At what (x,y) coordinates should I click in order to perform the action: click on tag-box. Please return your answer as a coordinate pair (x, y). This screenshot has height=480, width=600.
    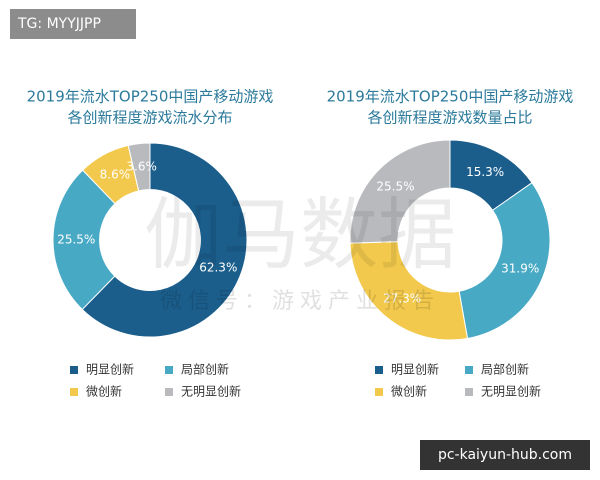
    Looking at the image, I should click on (73, 24).